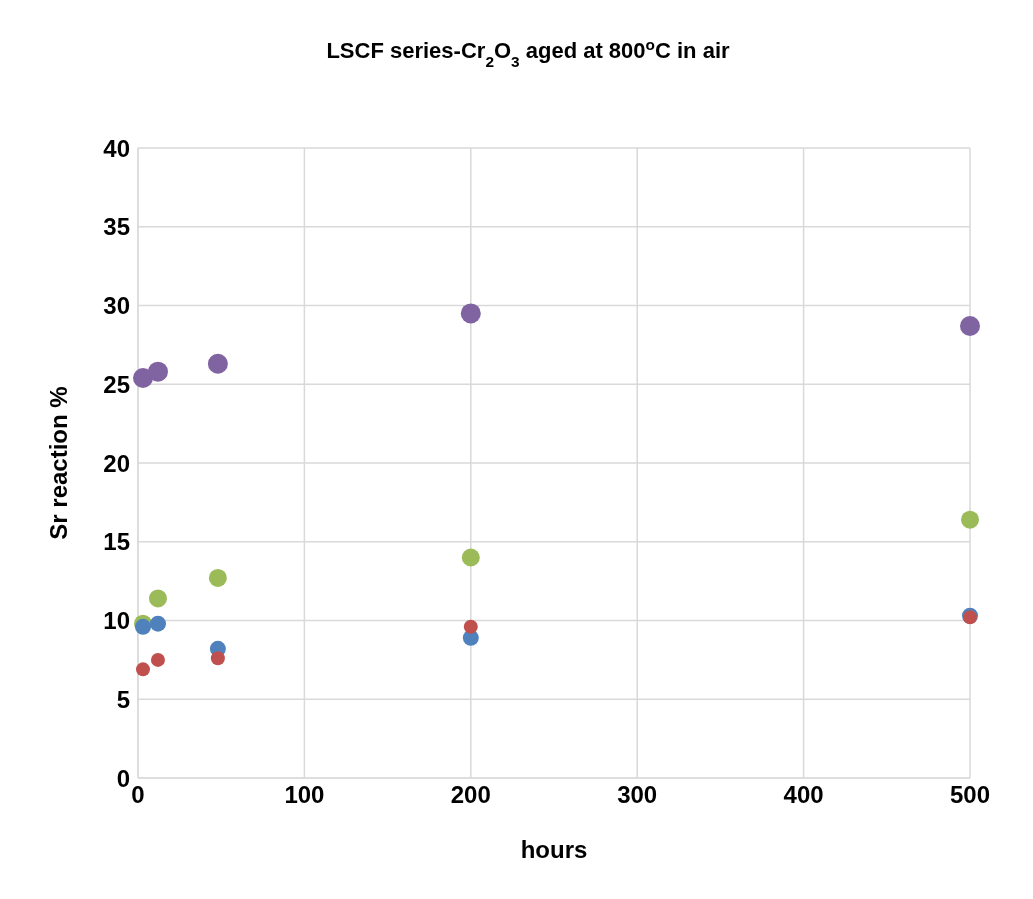  What do you see at coordinates (58, 463) in the screenshot?
I see `y-axis-title: Sr reaction %` at bounding box center [58, 463].